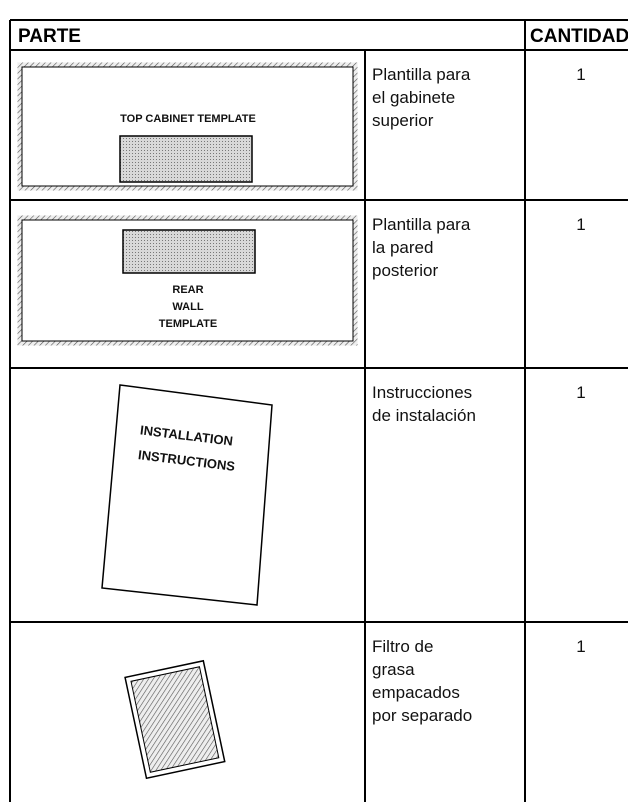 This screenshot has height=802, width=628. Describe the element at coordinates (424, 415) in the screenshot. I see `description-line: de instalación` at that location.